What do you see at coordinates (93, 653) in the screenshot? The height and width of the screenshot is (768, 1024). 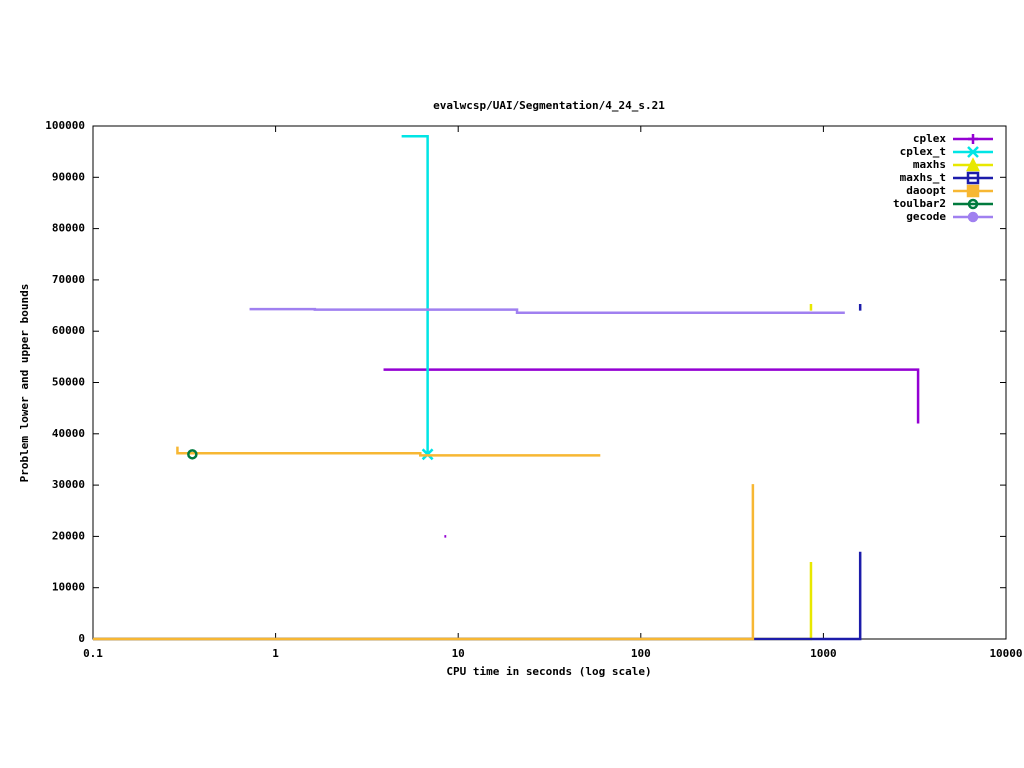 I see `x-tick-label: 0.1` at bounding box center [93, 653].